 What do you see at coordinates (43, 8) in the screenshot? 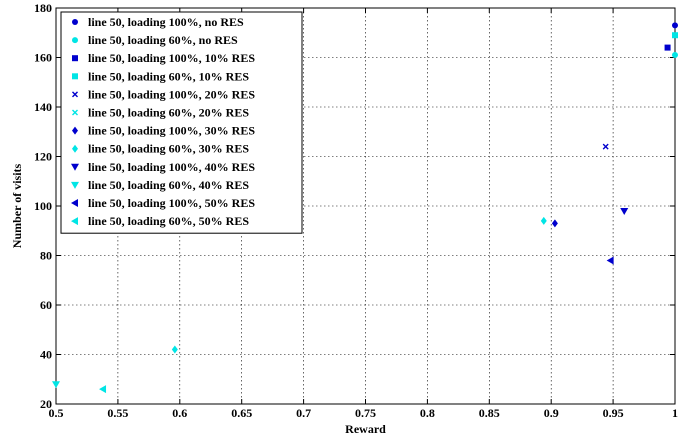
I see `y-tick-label: 180` at bounding box center [43, 8].